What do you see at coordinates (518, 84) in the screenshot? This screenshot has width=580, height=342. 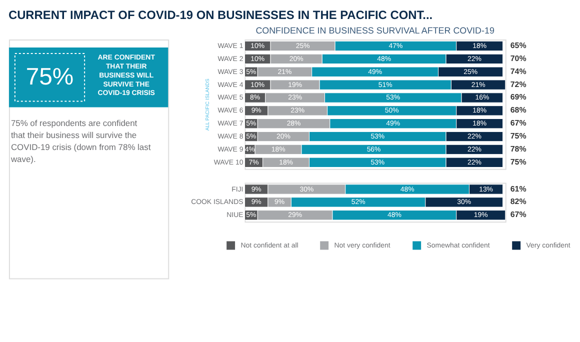 I see `text: 72%` at bounding box center [518, 84].